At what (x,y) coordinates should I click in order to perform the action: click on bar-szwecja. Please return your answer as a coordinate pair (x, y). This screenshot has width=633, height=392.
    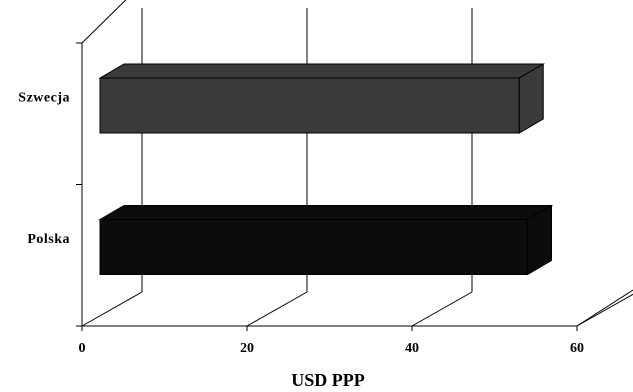
    Looking at the image, I should click on (322, 98).